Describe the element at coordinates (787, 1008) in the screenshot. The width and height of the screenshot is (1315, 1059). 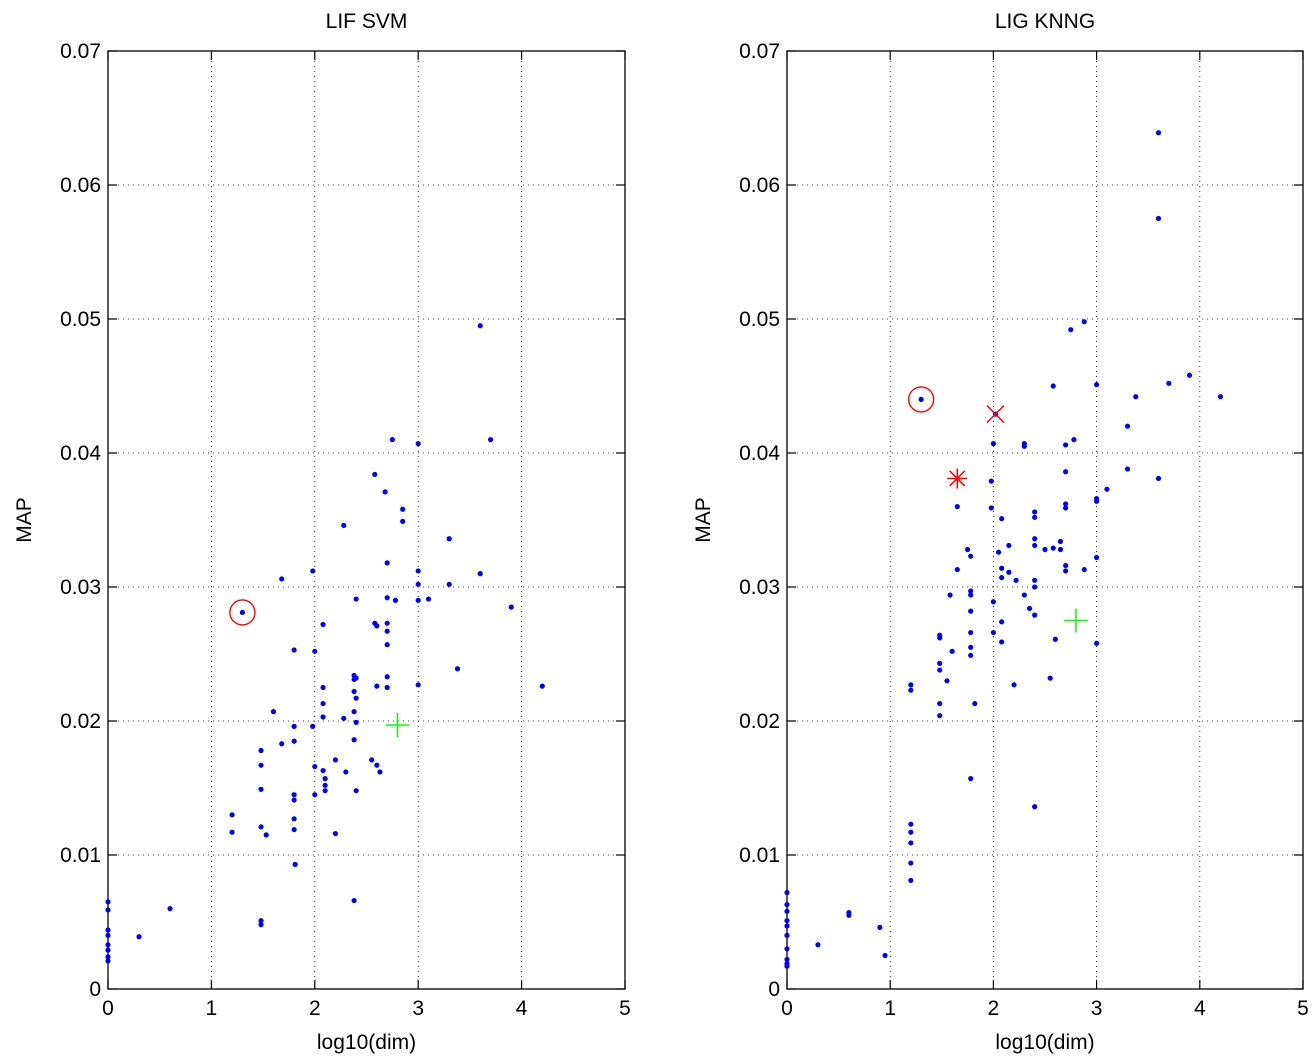
I see `x-tick-label: 0` at that location.